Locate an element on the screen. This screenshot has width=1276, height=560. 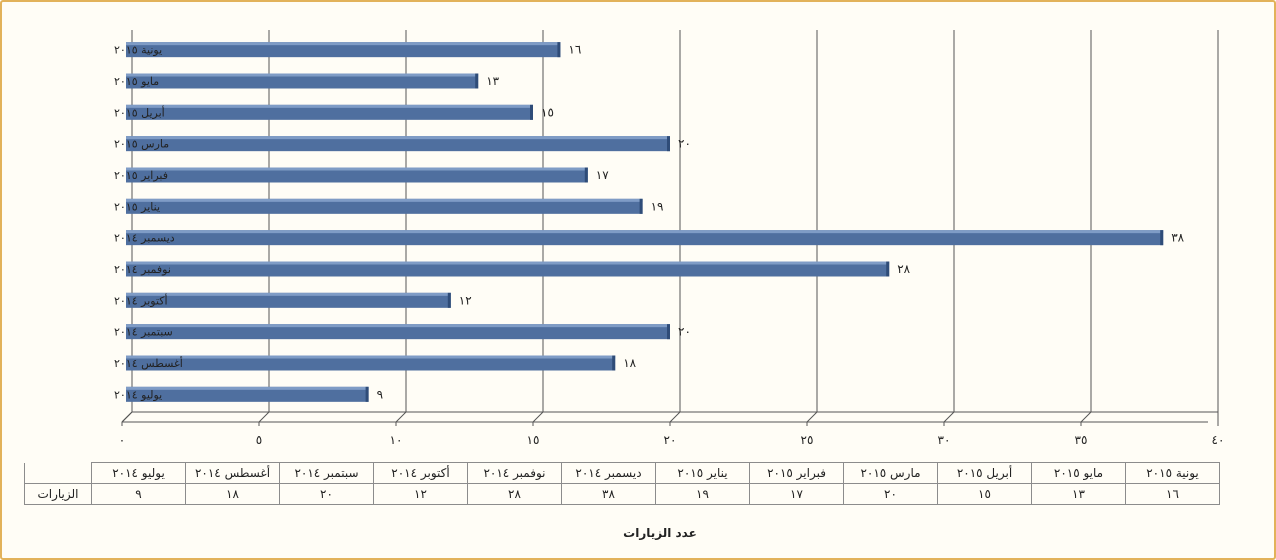
data-label: ١٩ is located at coordinates (657, 206).